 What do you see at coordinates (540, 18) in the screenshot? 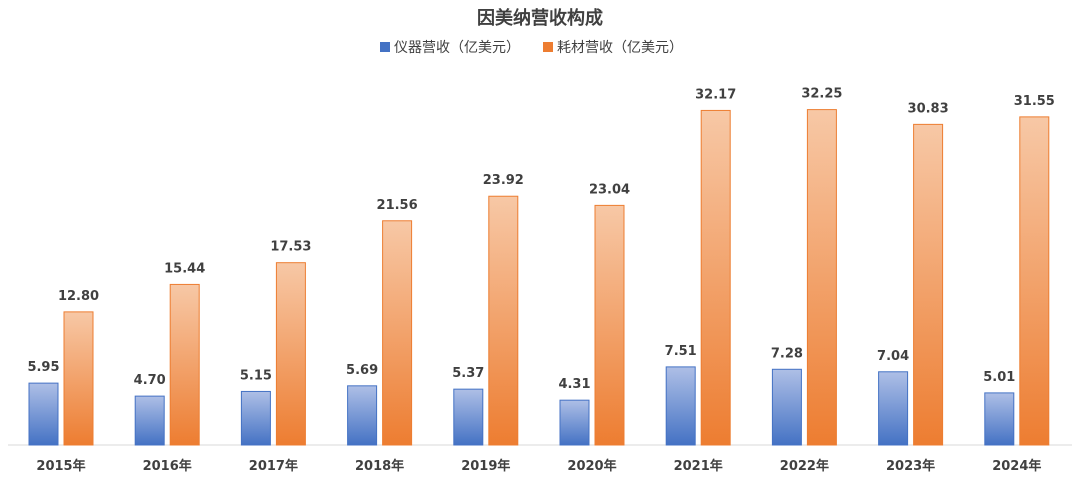
I see `chart-title: 因美纳营收构成` at bounding box center [540, 18].